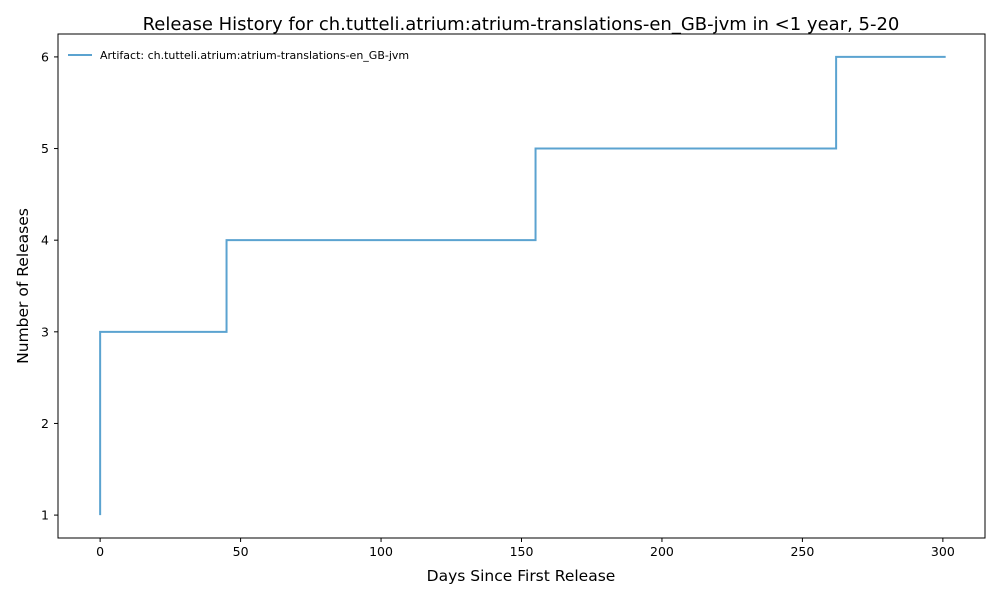  Describe the element at coordinates (381, 551) in the screenshot. I see `x-tick-label: 100` at that location.